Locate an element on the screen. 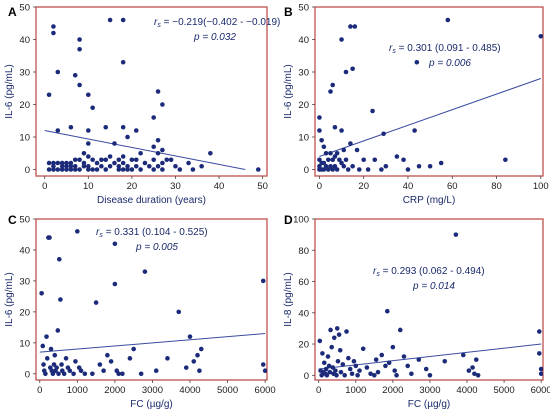 This screenshot has height=420, width=550. y-tick-label: 30 is located at coordinates (24, 73).